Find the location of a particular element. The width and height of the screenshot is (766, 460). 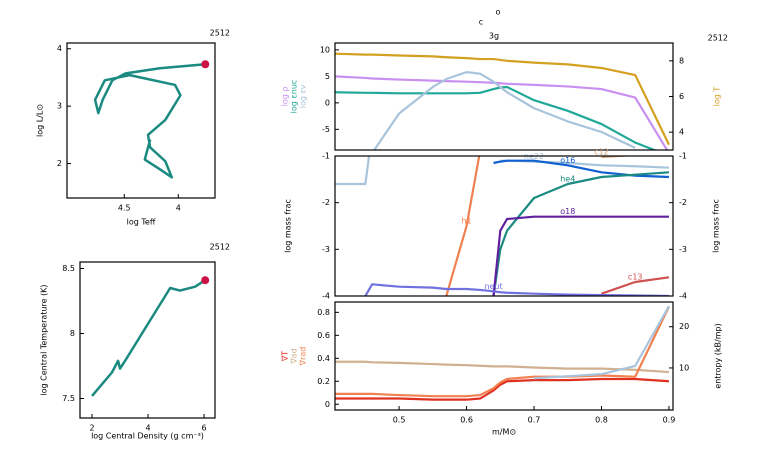

y-tick-label: 4 is located at coordinates (59, 48).